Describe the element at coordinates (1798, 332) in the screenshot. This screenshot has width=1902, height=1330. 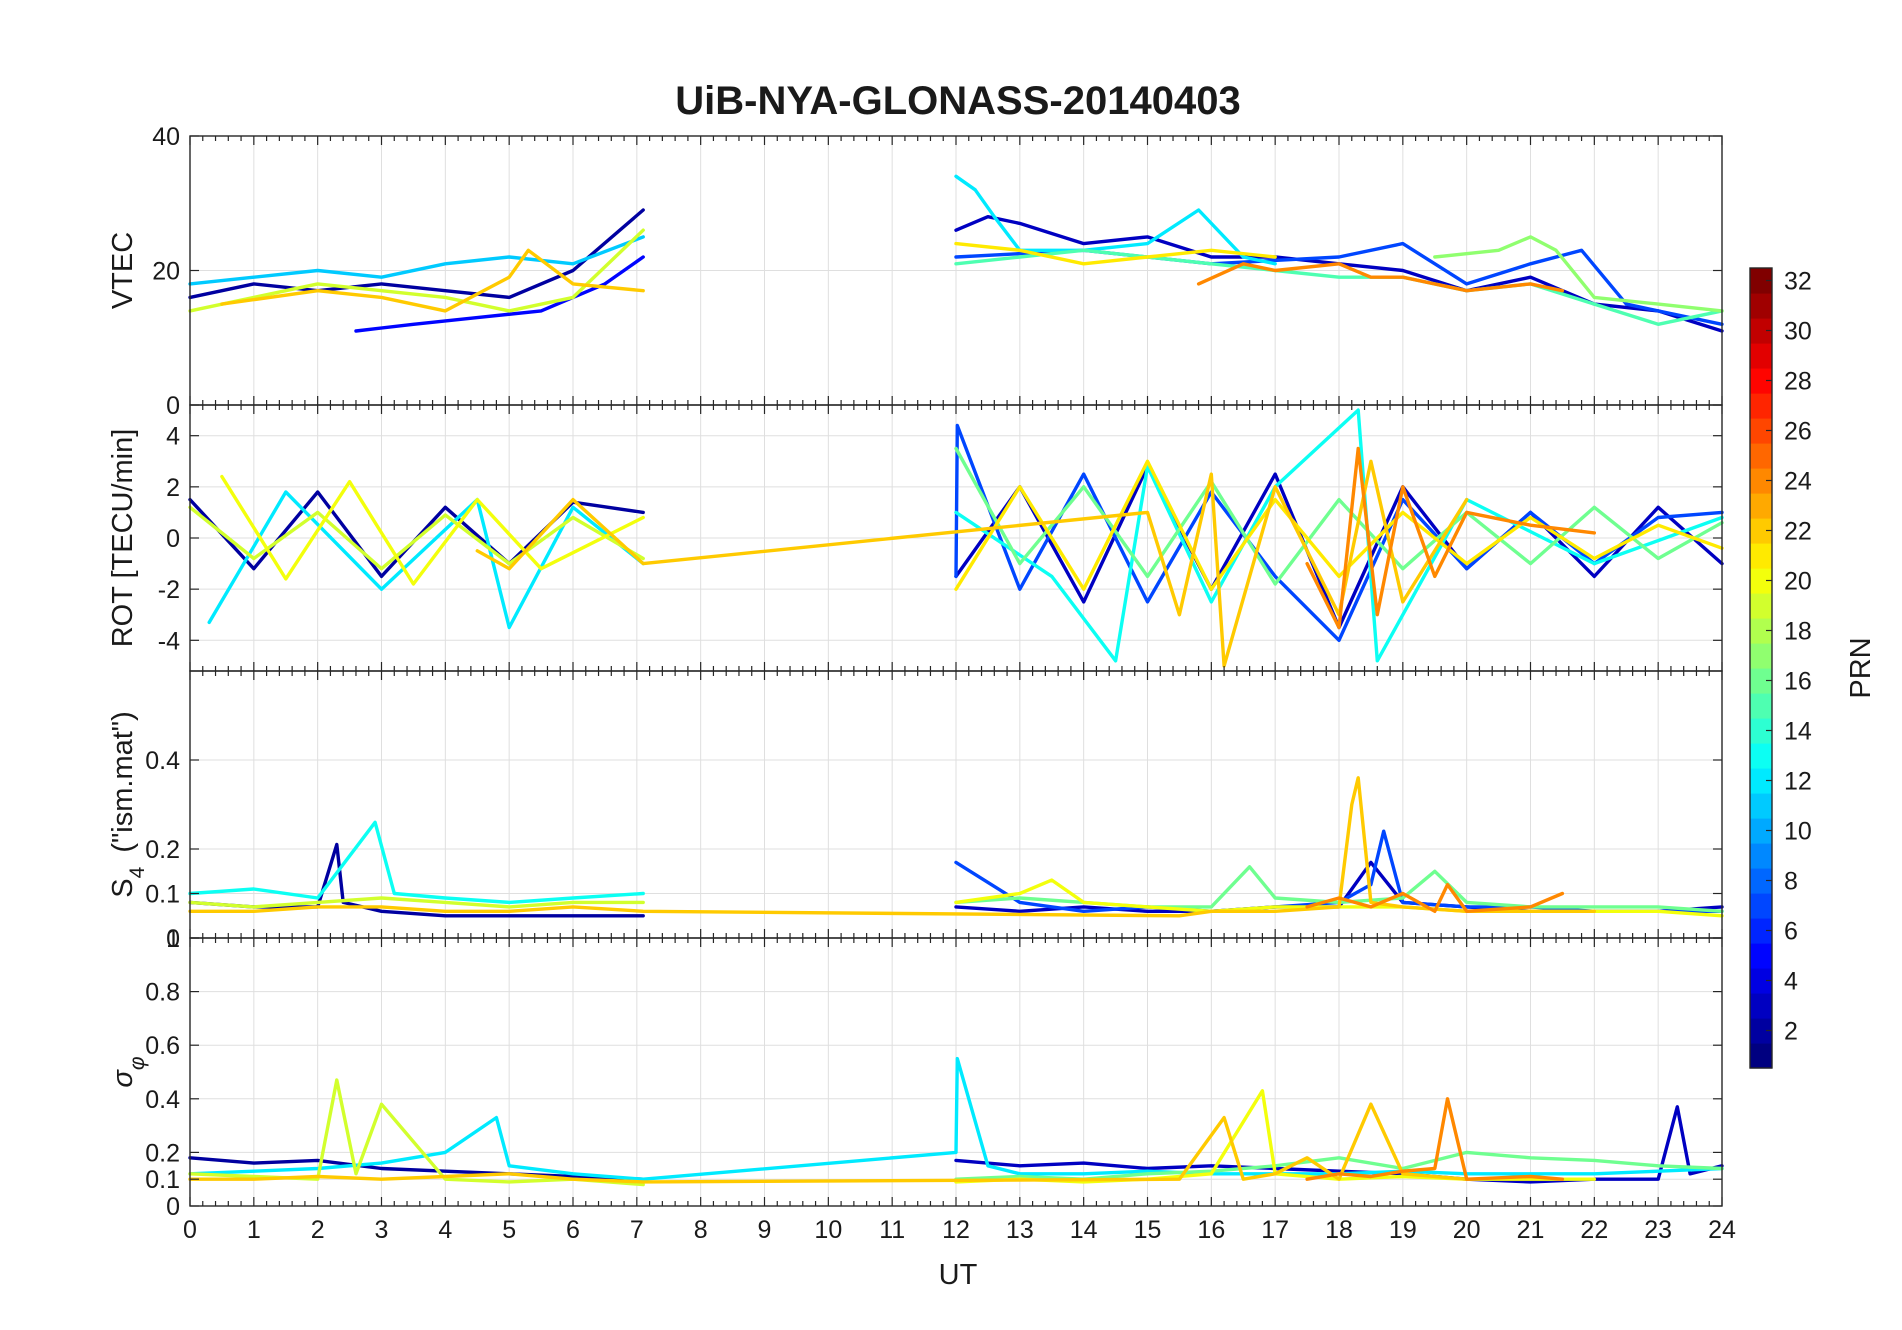
I see `colorbar-tick-label: 30` at that location.